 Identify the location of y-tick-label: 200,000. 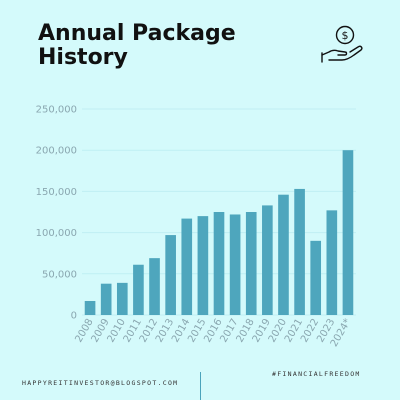
(56, 151).